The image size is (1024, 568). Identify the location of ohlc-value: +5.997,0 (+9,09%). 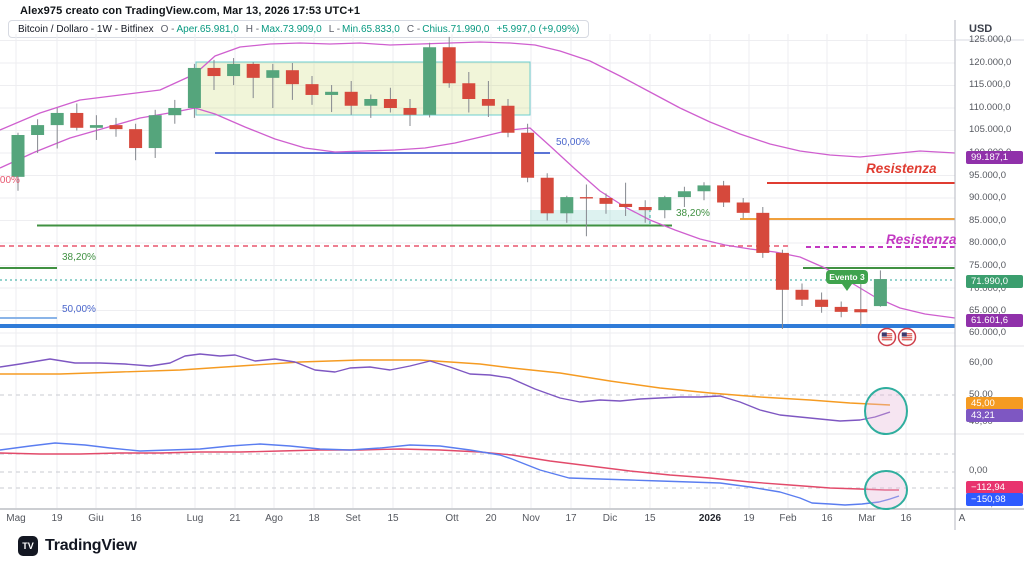
(538, 29).